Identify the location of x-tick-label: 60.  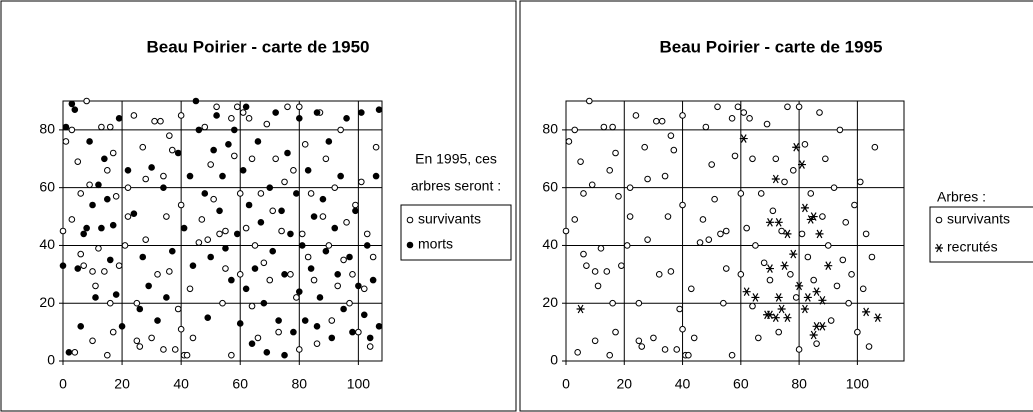
(240, 384).